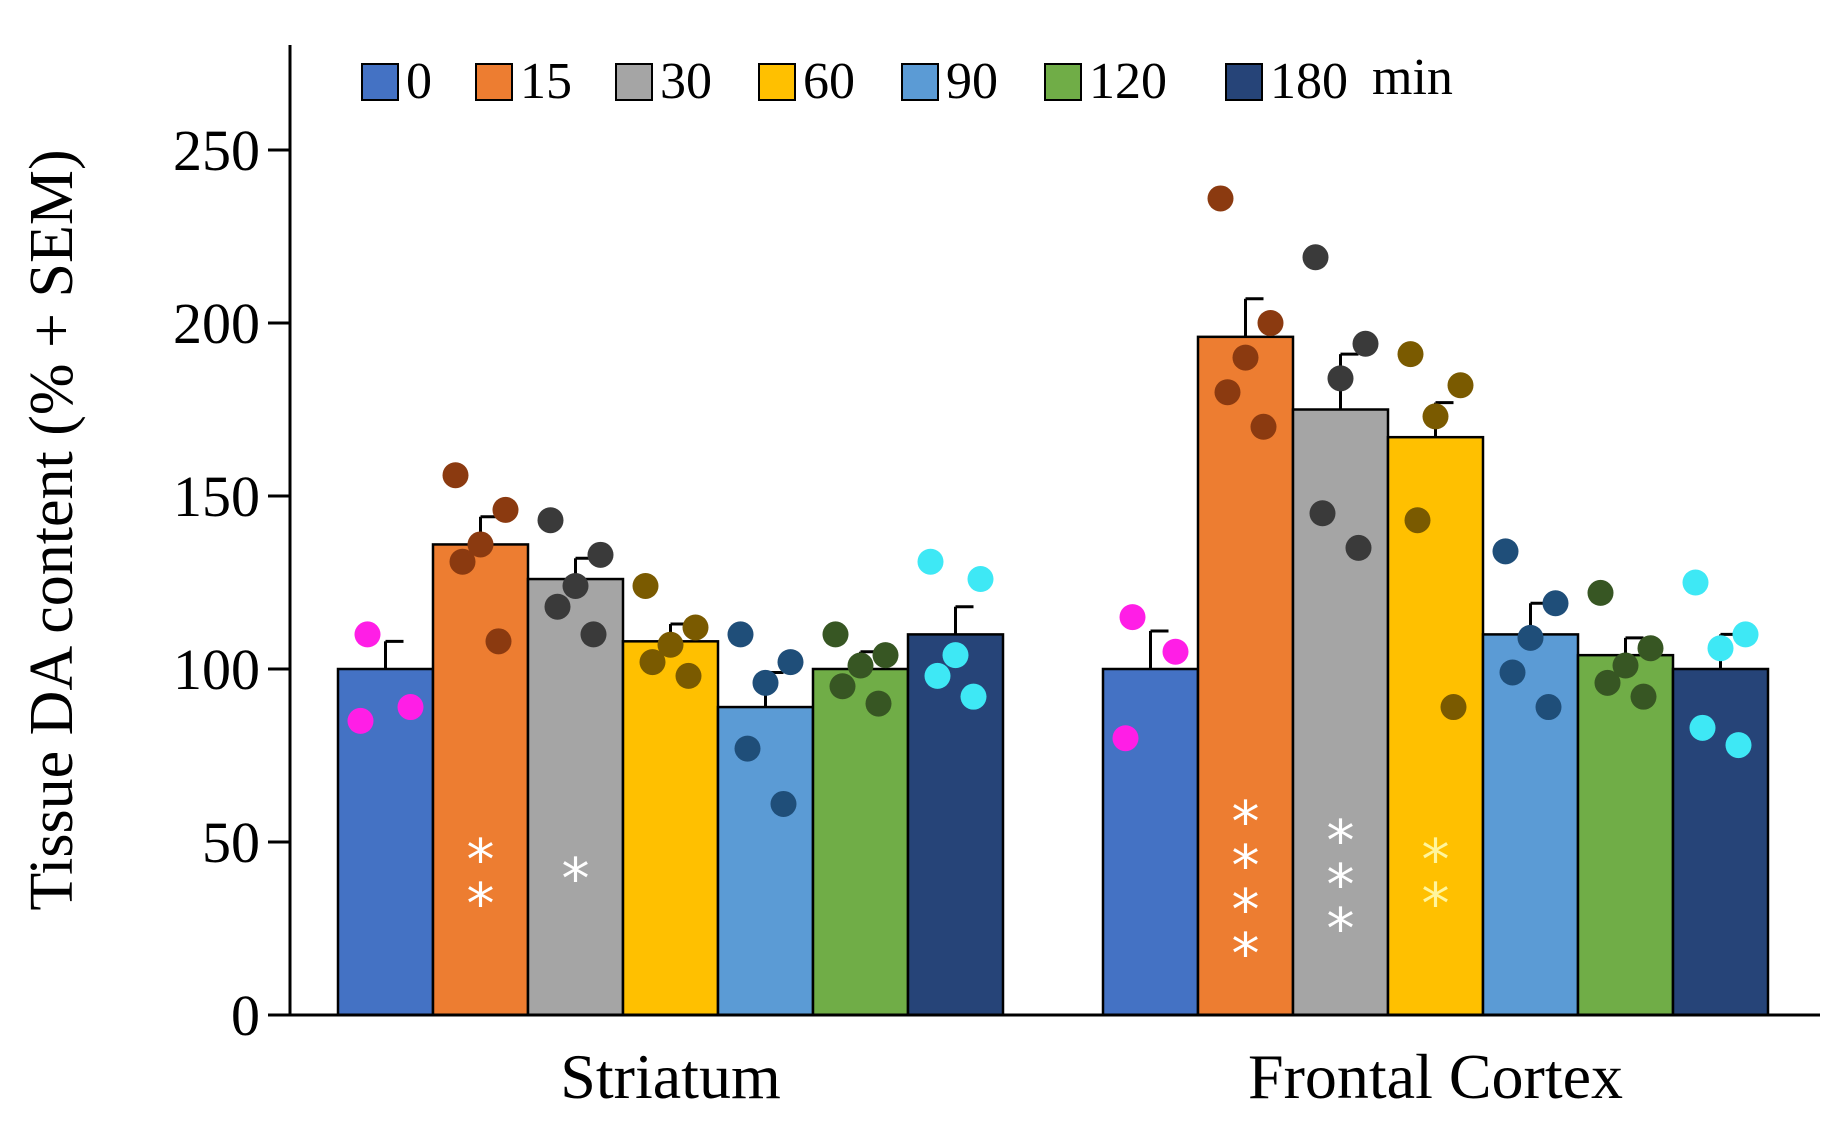 This screenshot has height=1123, width=1833. Describe the element at coordinates (1436, 904) in the screenshot. I see `significance-star-60-1-1: *` at that location.